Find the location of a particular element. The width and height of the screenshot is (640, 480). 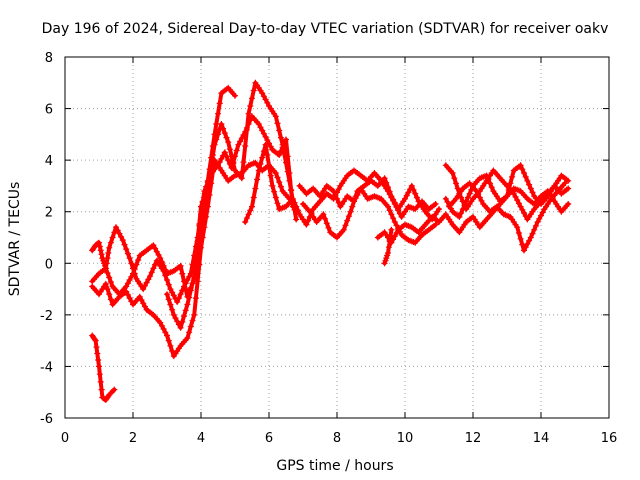

y-axis-label: SDTVAR / TECUs is located at coordinates (15, 239).